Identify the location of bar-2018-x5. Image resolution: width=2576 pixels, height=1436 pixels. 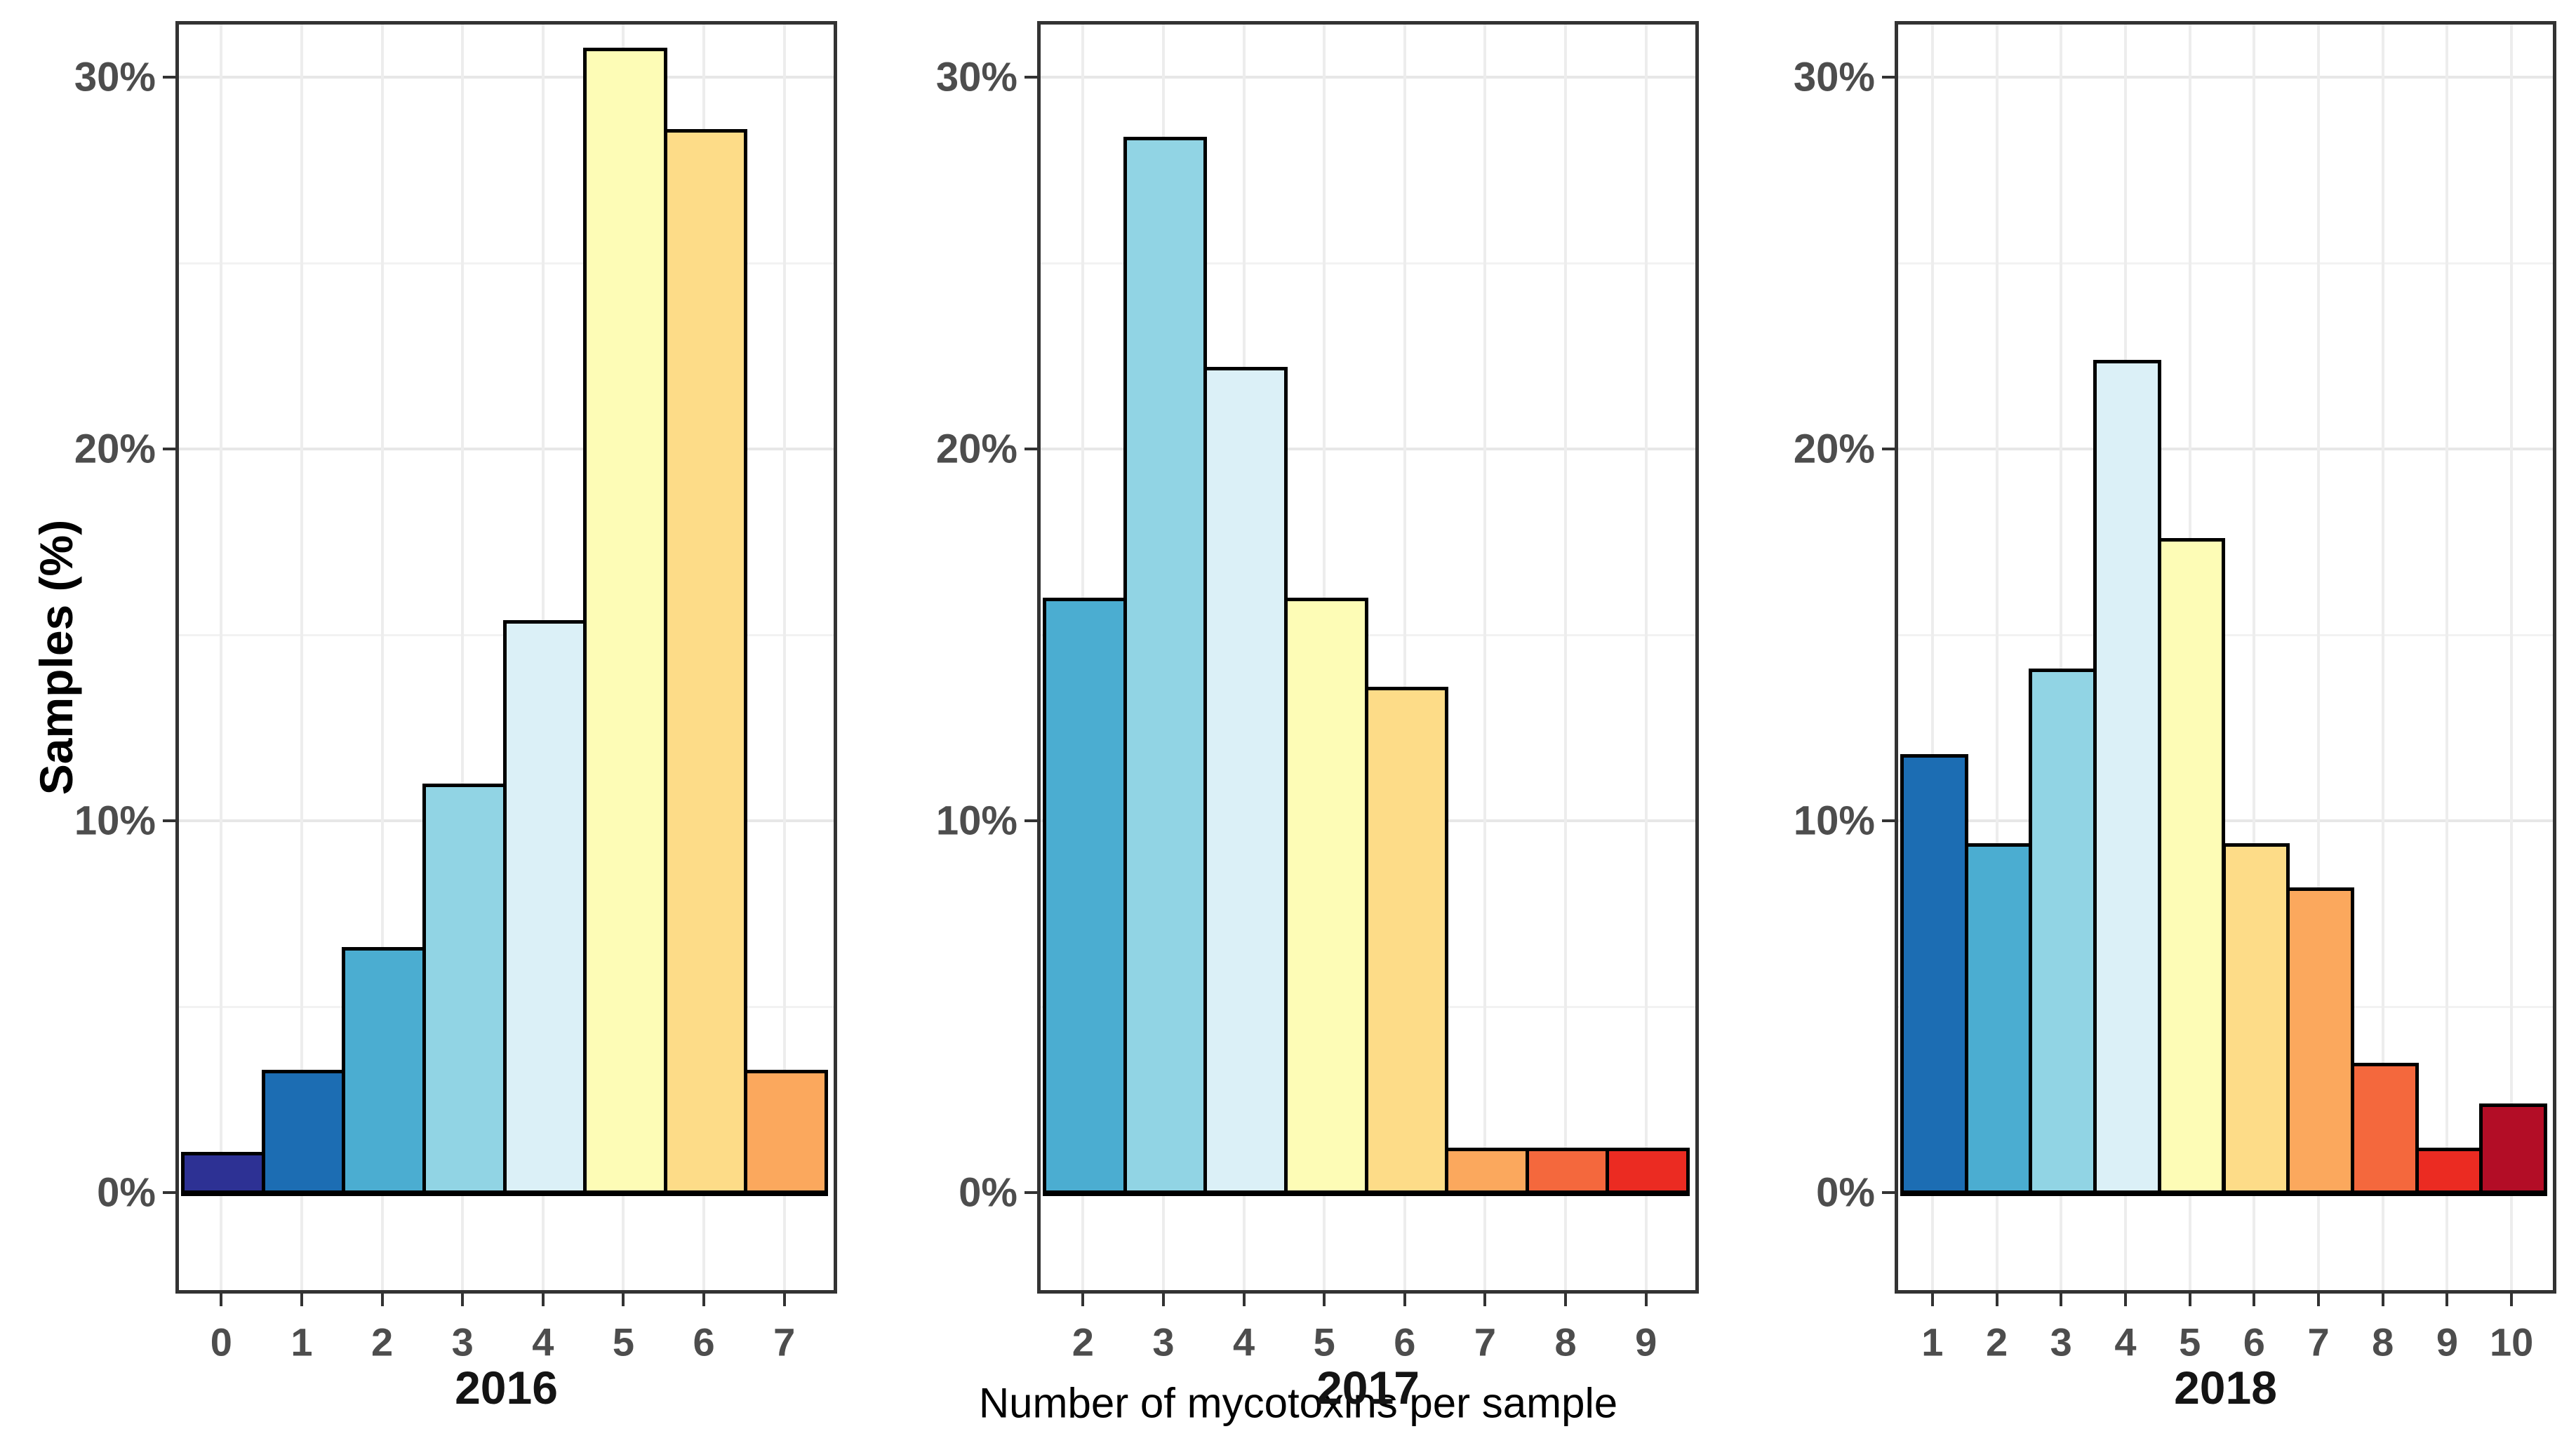
(2192, 867).